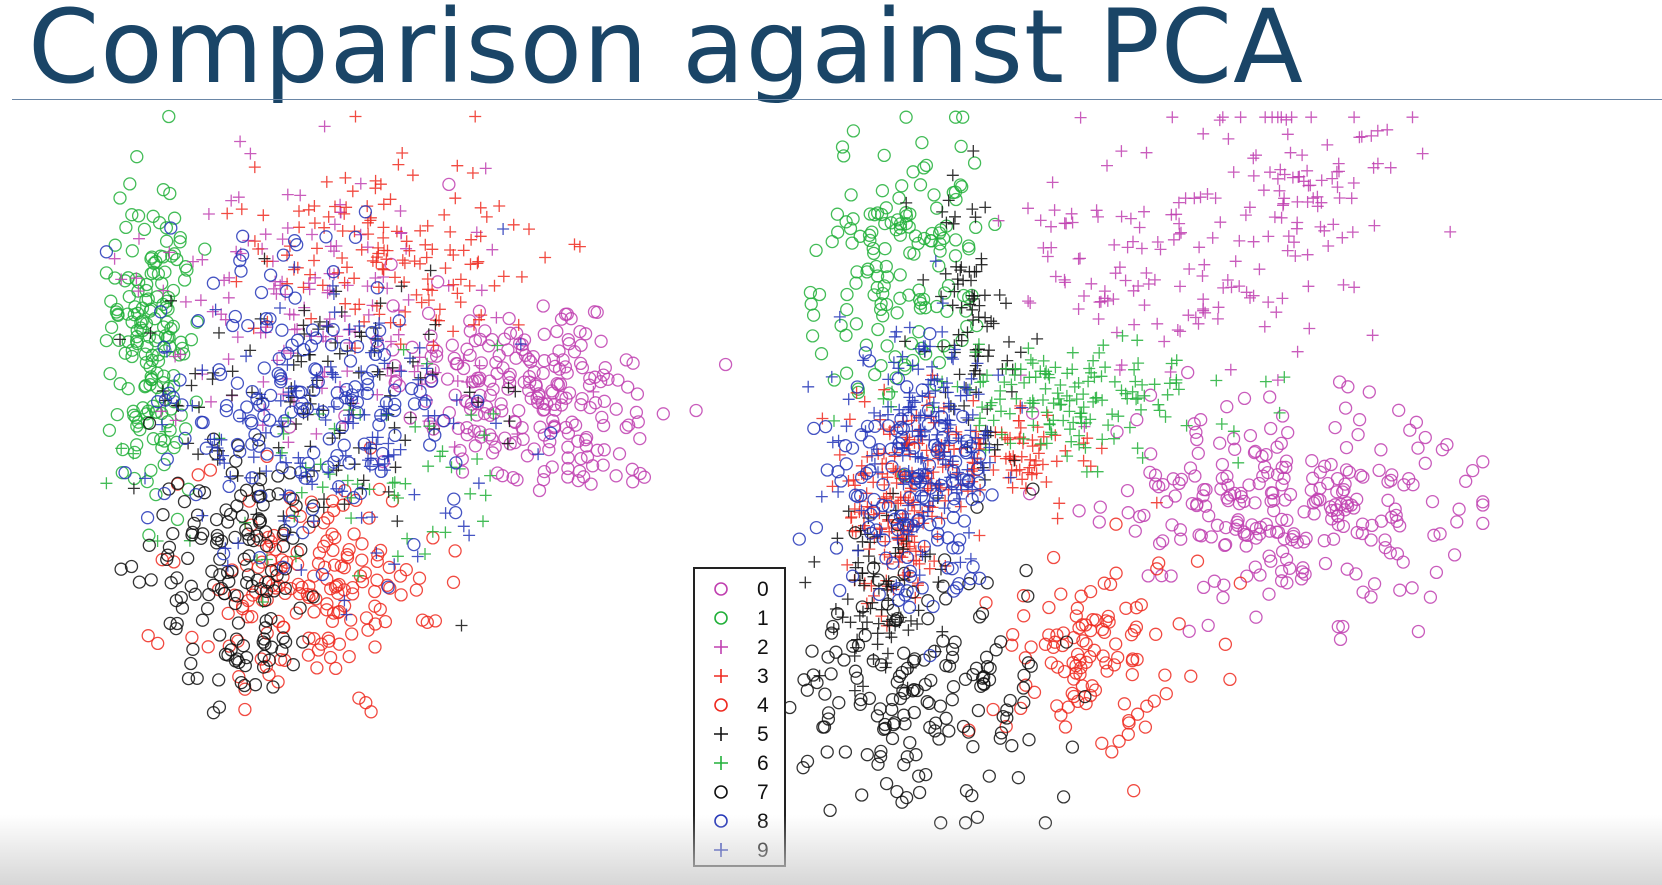 The height and width of the screenshot is (885, 1662). Describe the element at coordinates (739, 821) in the screenshot. I see `legend-item: 8` at that location.